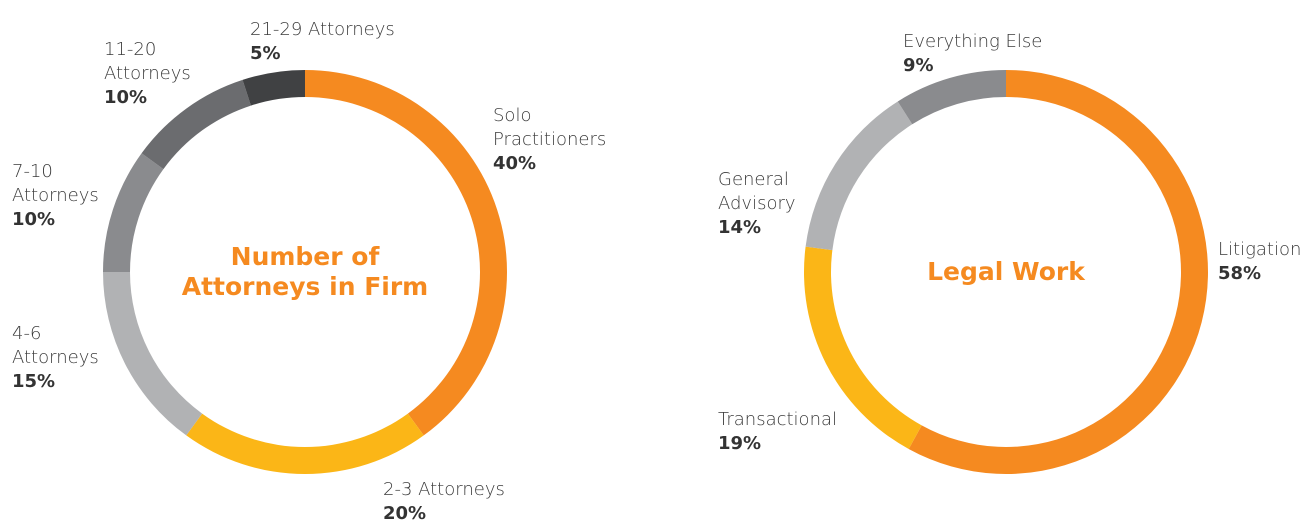 The width and height of the screenshot is (1309, 523). Describe the element at coordinates (55, 345) in the screenshot. I see `category-label: 4-6 Attorneys` at that location.